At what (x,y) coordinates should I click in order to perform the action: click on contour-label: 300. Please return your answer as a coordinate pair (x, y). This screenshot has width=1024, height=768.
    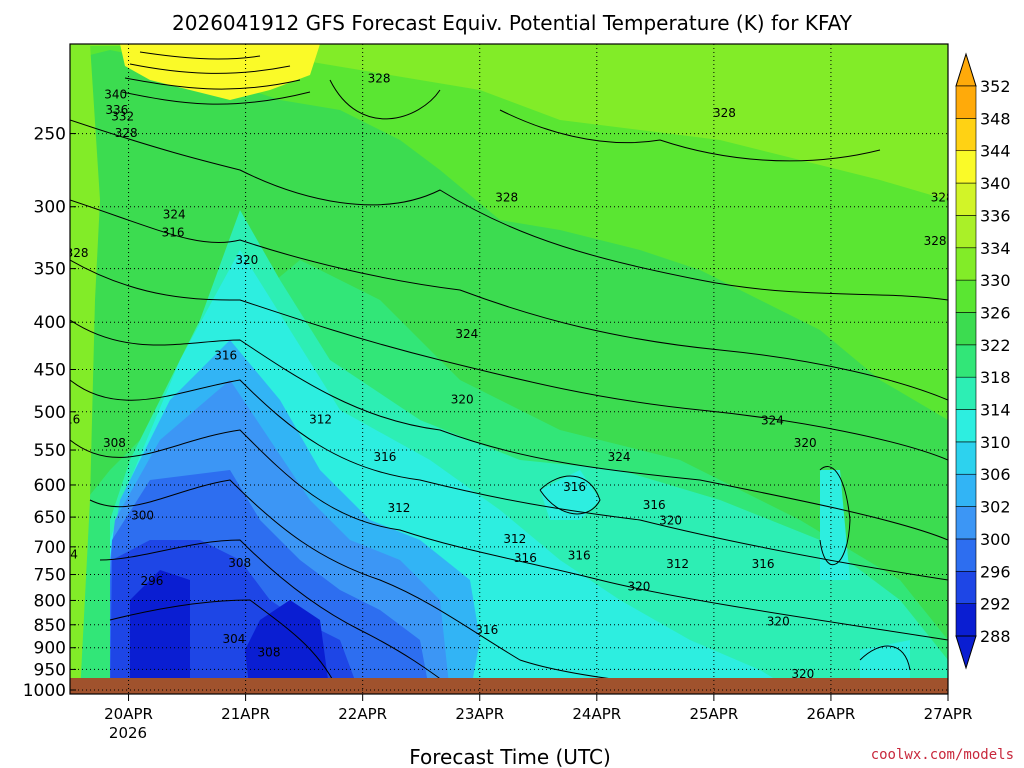
    Looking at the image, I should click on (142, 516).